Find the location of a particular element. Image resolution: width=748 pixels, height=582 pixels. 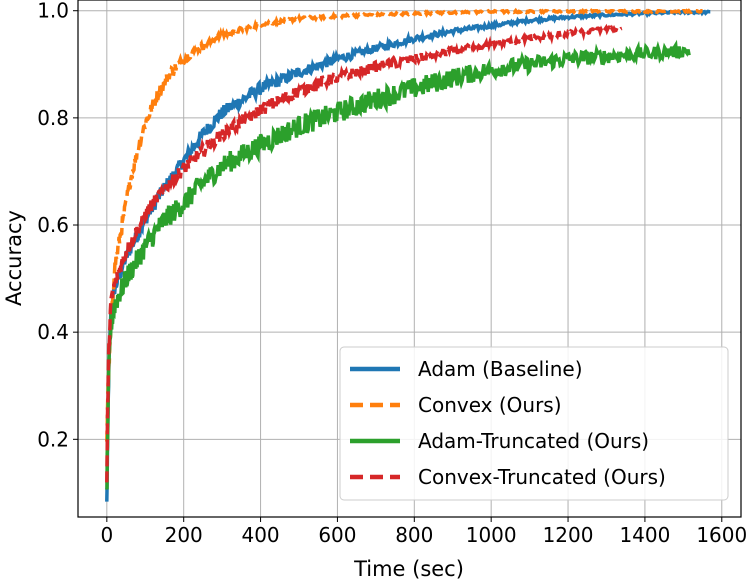

legend-box is located at coordinates (534, 423).